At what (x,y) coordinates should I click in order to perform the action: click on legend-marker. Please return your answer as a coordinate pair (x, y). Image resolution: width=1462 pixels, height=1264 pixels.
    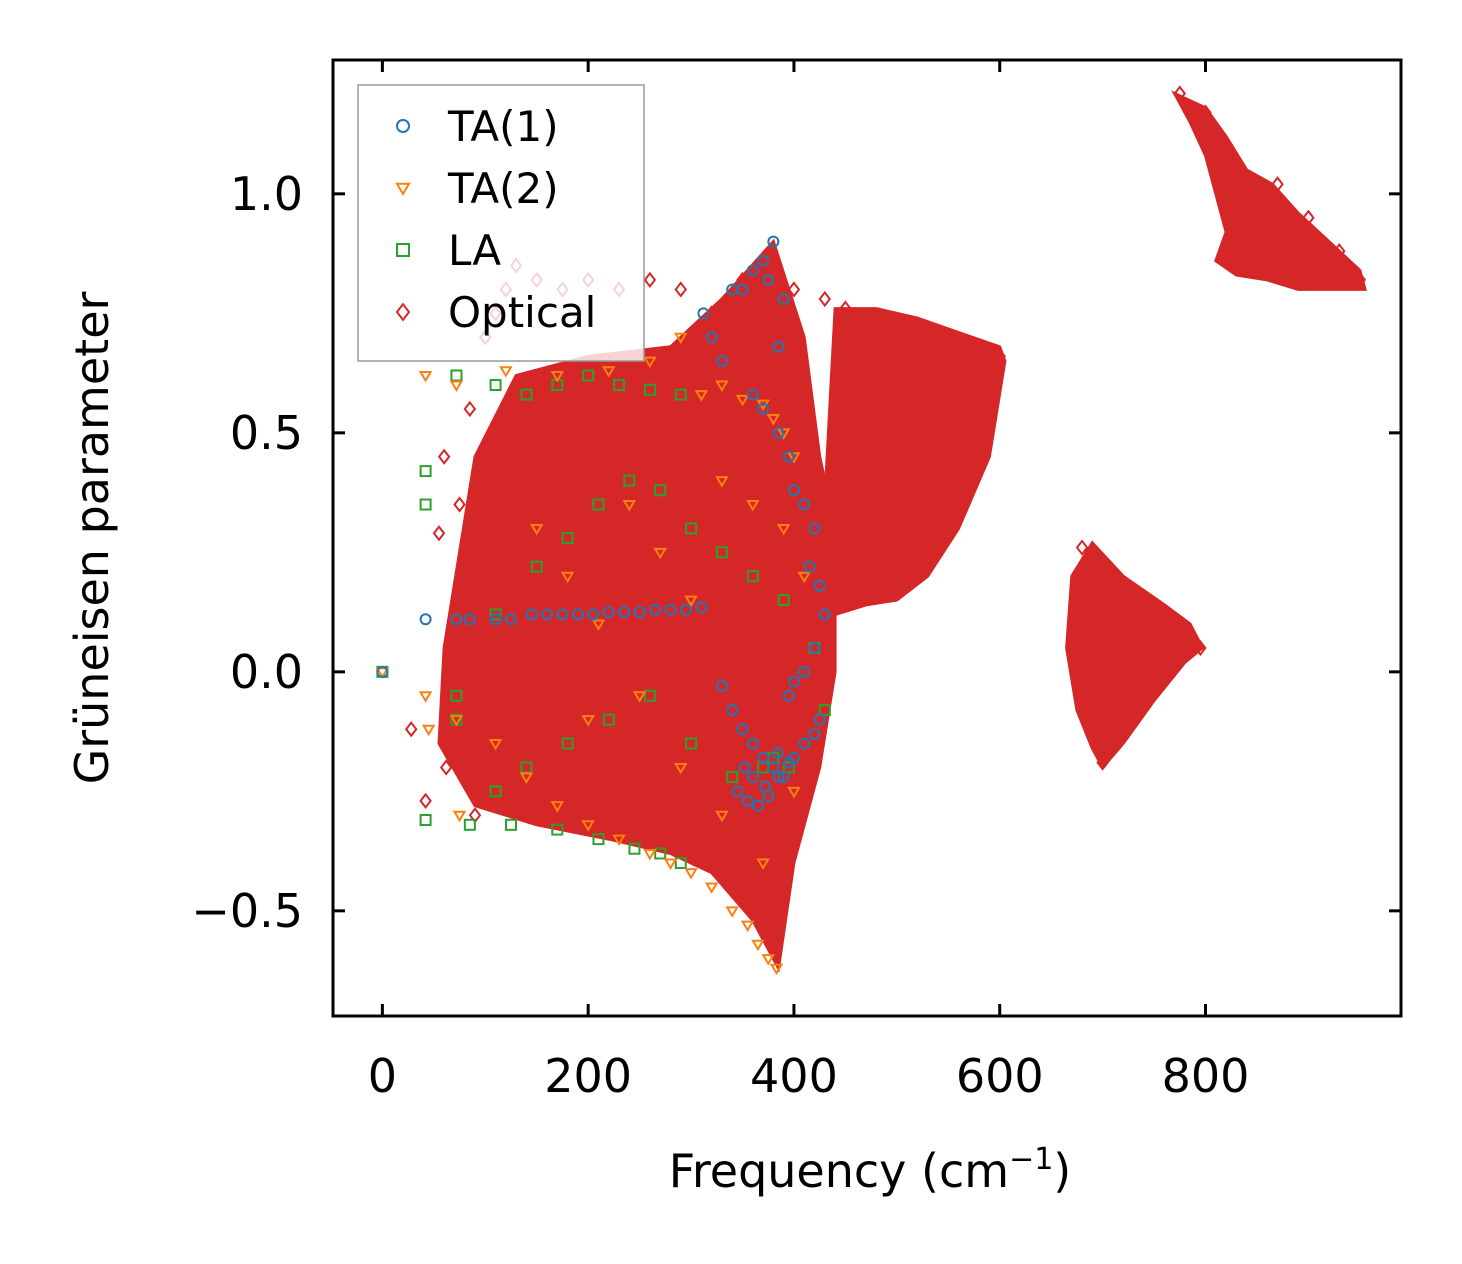
    Looking at the image, I should click on (403, 250).